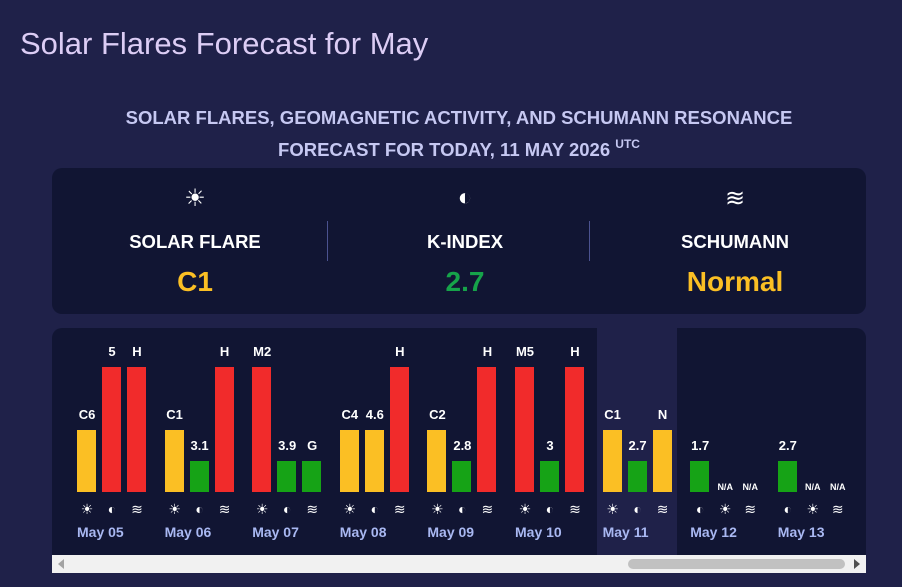 The image size is (902, 587). I want to click on scroll-arrows, so click(459, 564).